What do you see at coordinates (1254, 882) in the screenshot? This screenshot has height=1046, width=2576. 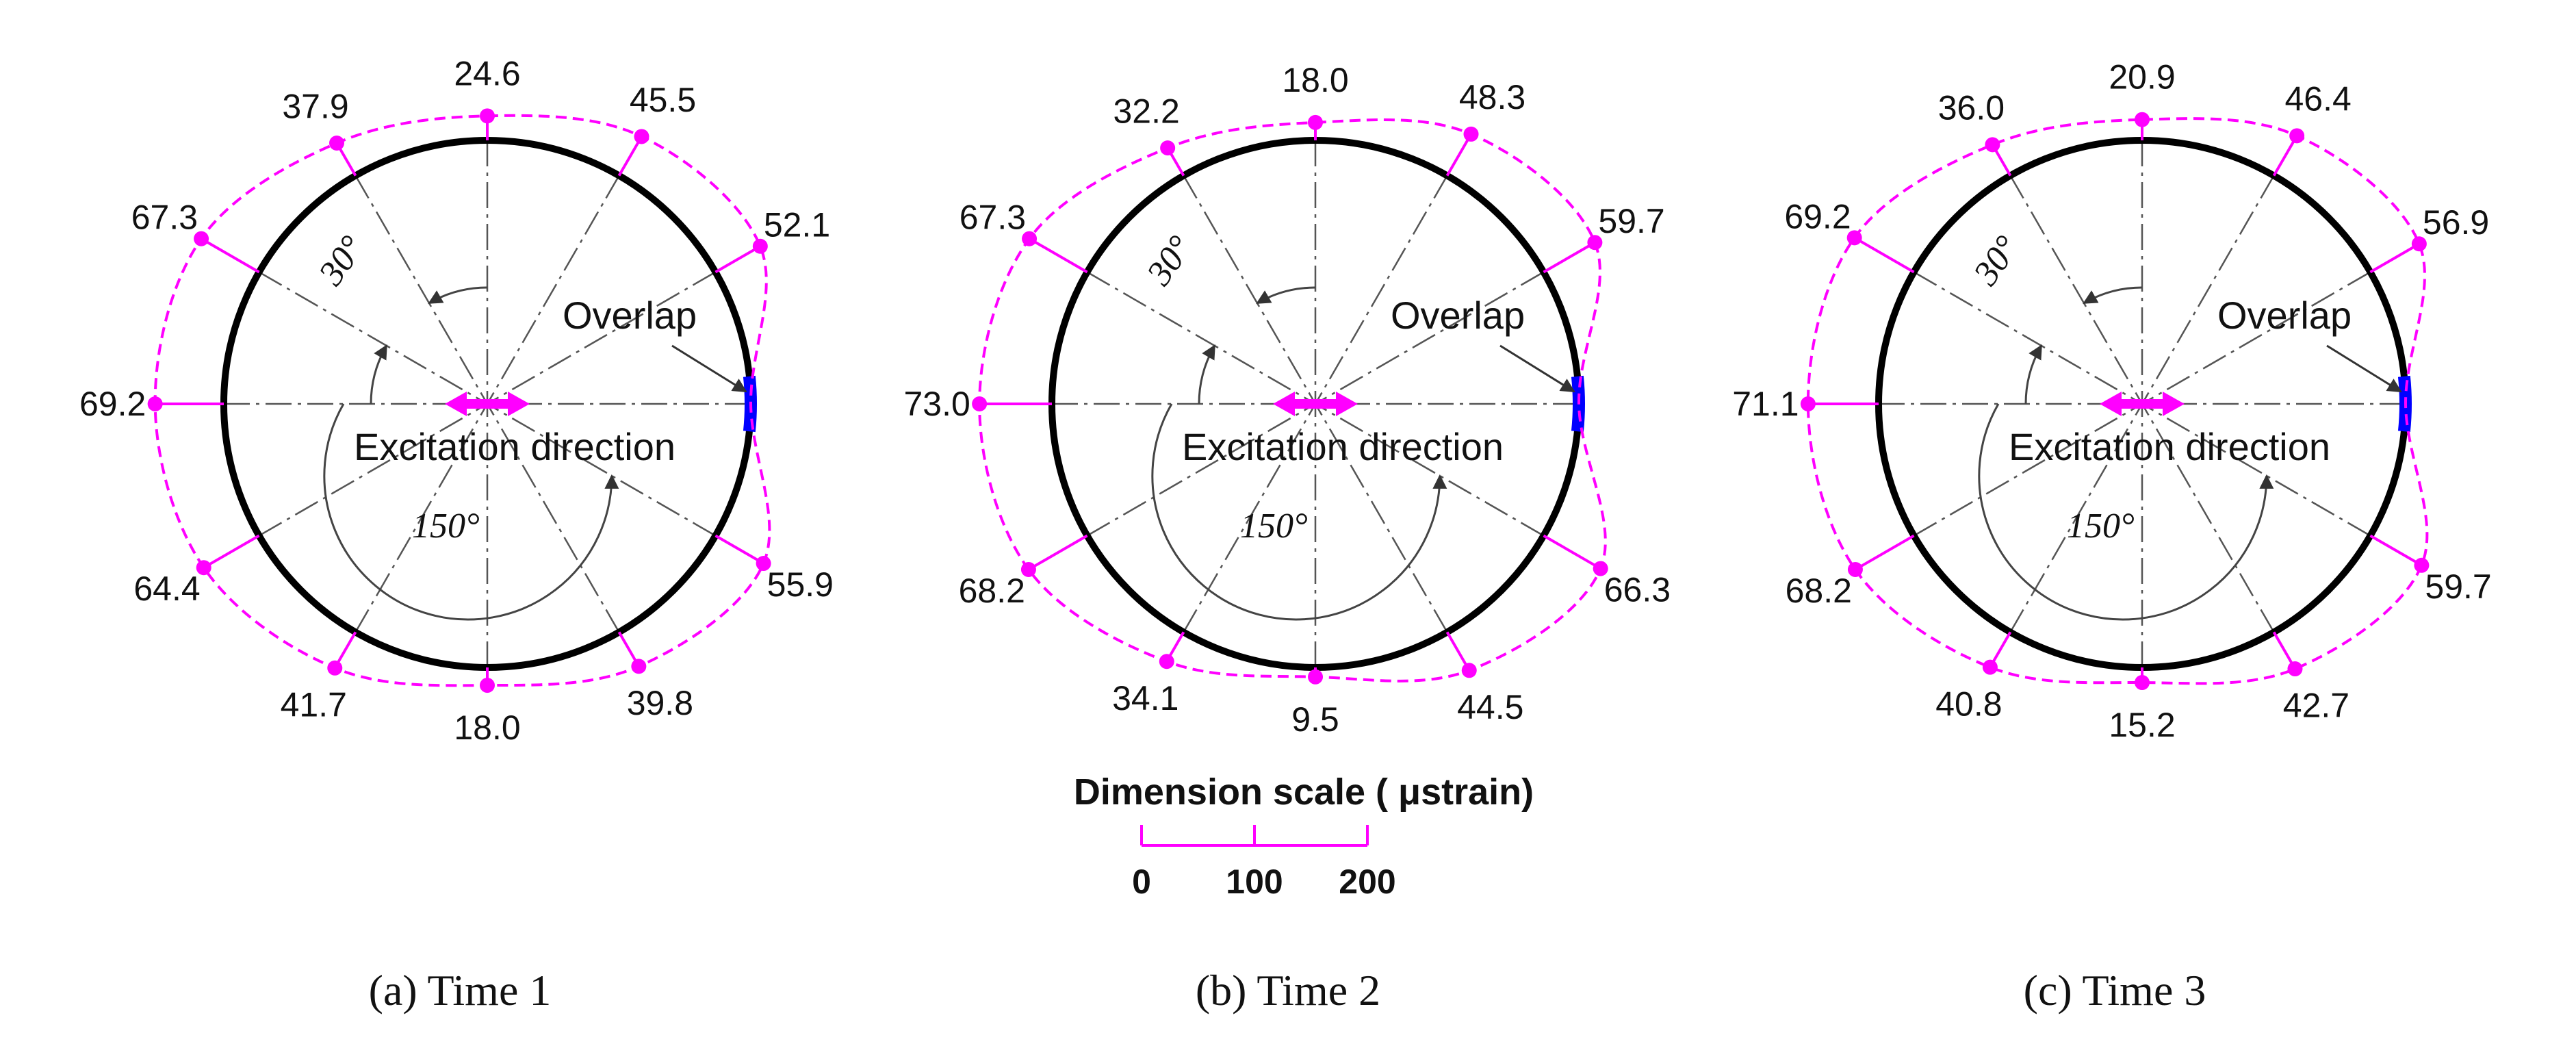 I see `scale-tick-label: 100` at bounding box center [1254, 882].